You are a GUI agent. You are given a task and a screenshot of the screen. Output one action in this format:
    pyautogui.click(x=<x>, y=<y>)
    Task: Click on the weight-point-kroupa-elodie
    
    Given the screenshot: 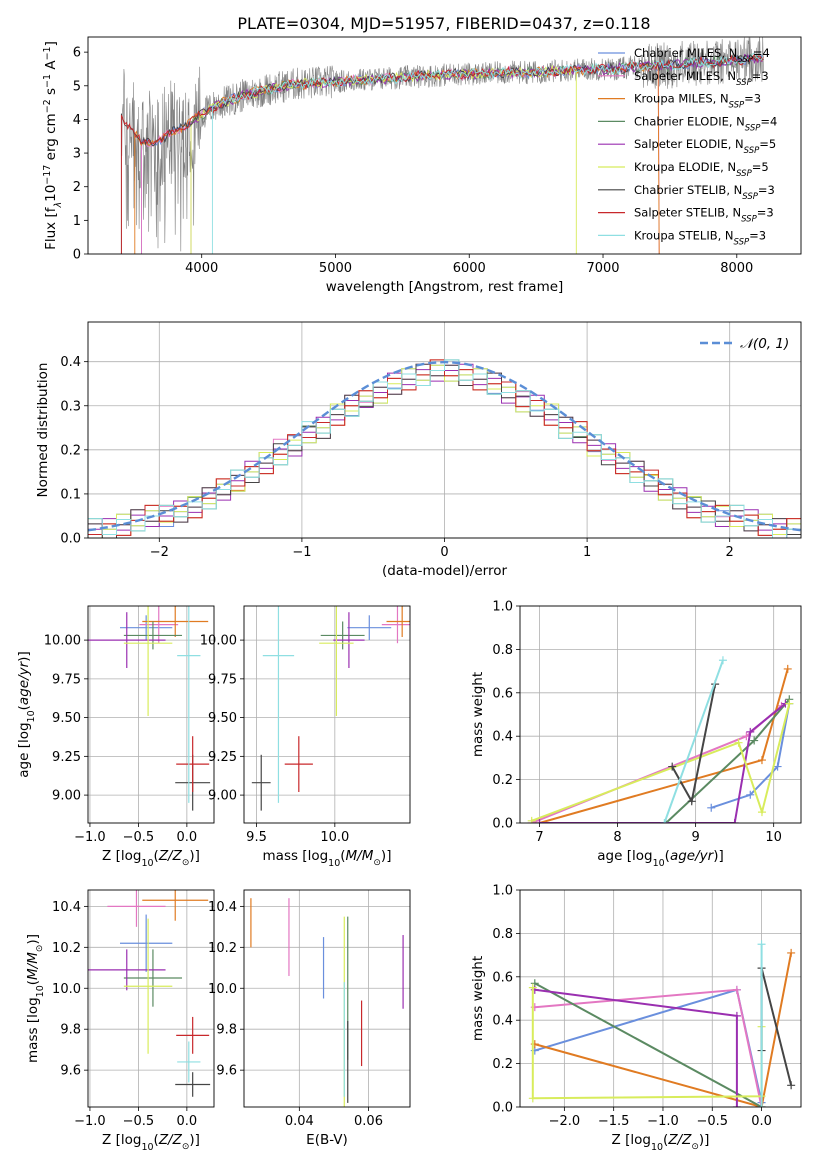 What is the action you would take?
    pyautogui.click(x=738, y=742)
    